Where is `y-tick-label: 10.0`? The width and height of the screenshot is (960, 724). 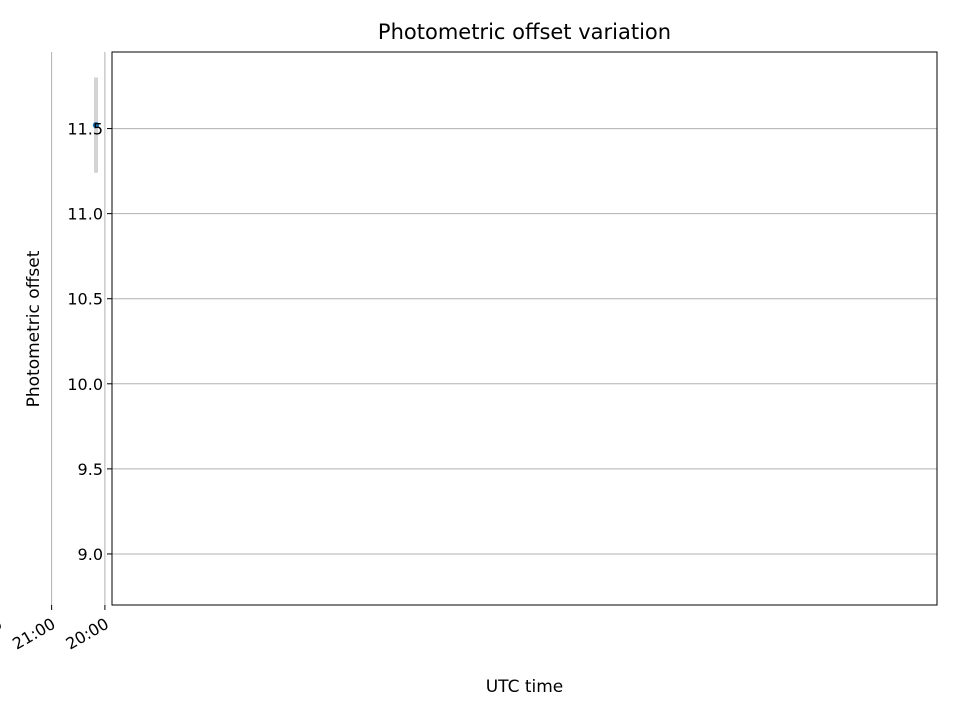
y-tick-label: 10.0 is located at coordinates (85, 384).